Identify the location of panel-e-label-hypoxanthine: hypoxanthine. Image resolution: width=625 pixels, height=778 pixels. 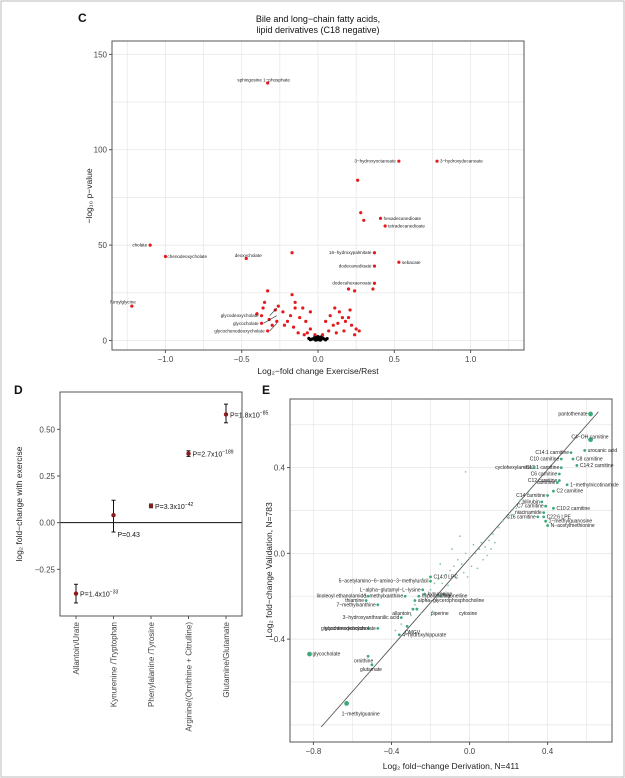
(437, 597).